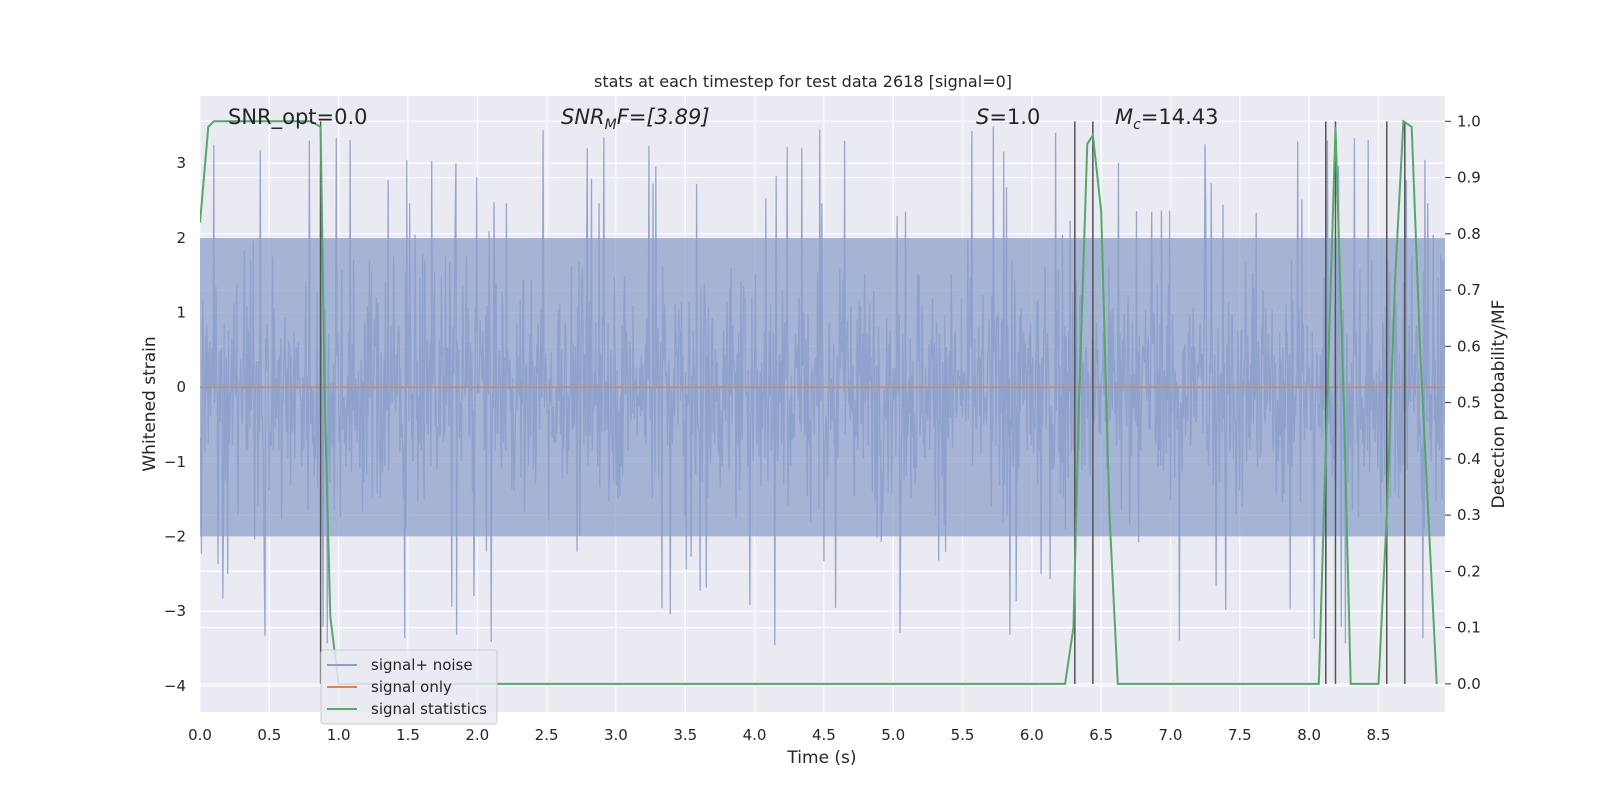  What do you see at coordinates (1032, 735) in the screenshot?
I see `x-tick-label: 6.0` at bounding box center [1032, 735].